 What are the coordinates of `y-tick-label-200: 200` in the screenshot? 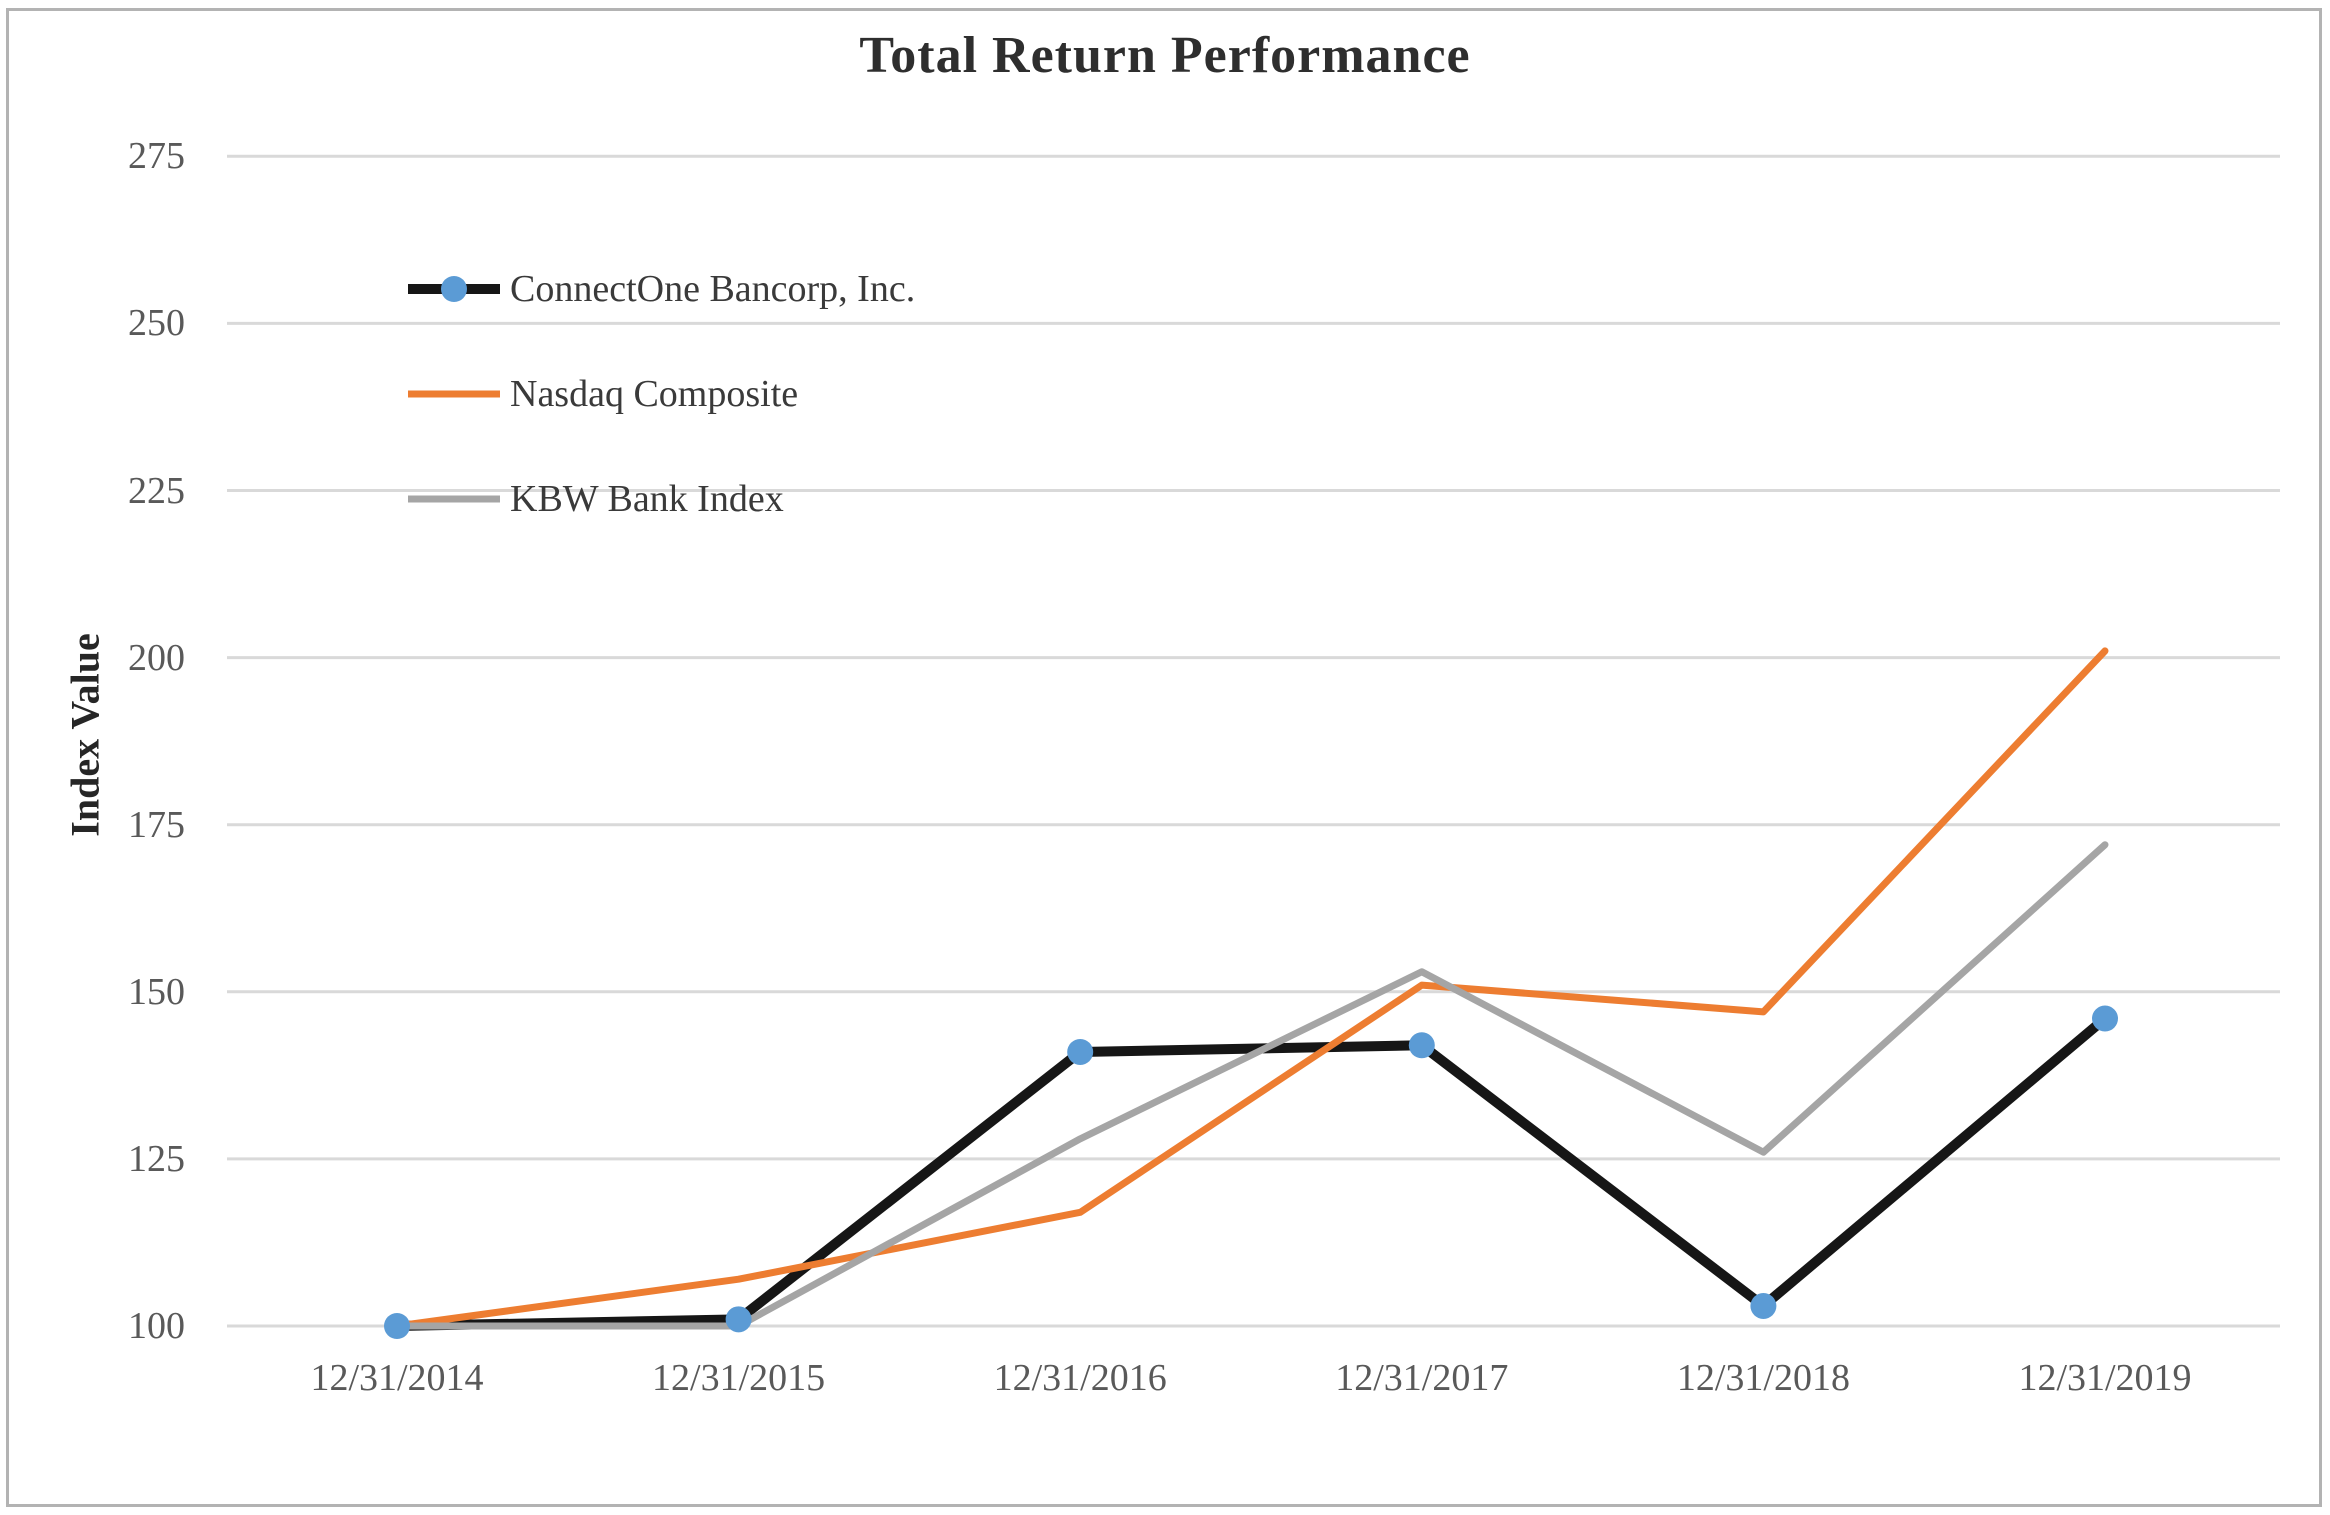 It's located at (156, 657).